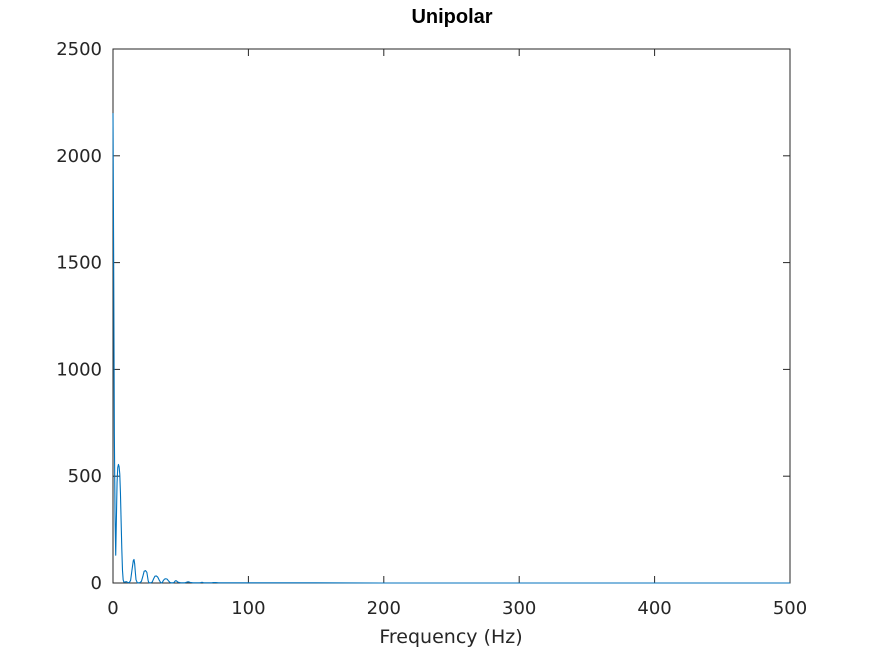 Image resolution: width=874 pixels, height=655 pixels. Describe the element at coordinates (96, 583) in the screenshot. I see `y-tick-label: 0` at that location.